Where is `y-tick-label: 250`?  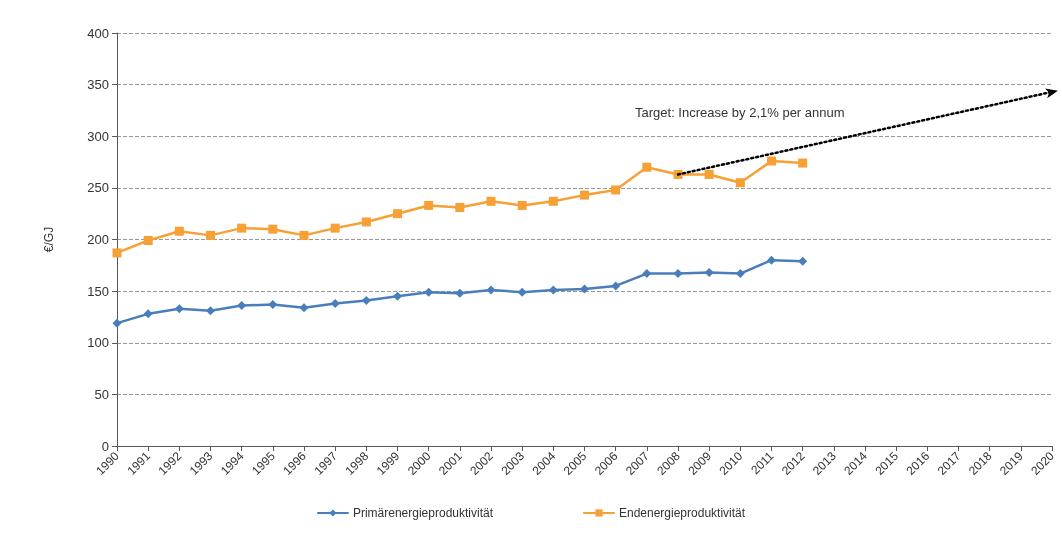
y-tick-label: 250 is located at coordinates (98, 188).